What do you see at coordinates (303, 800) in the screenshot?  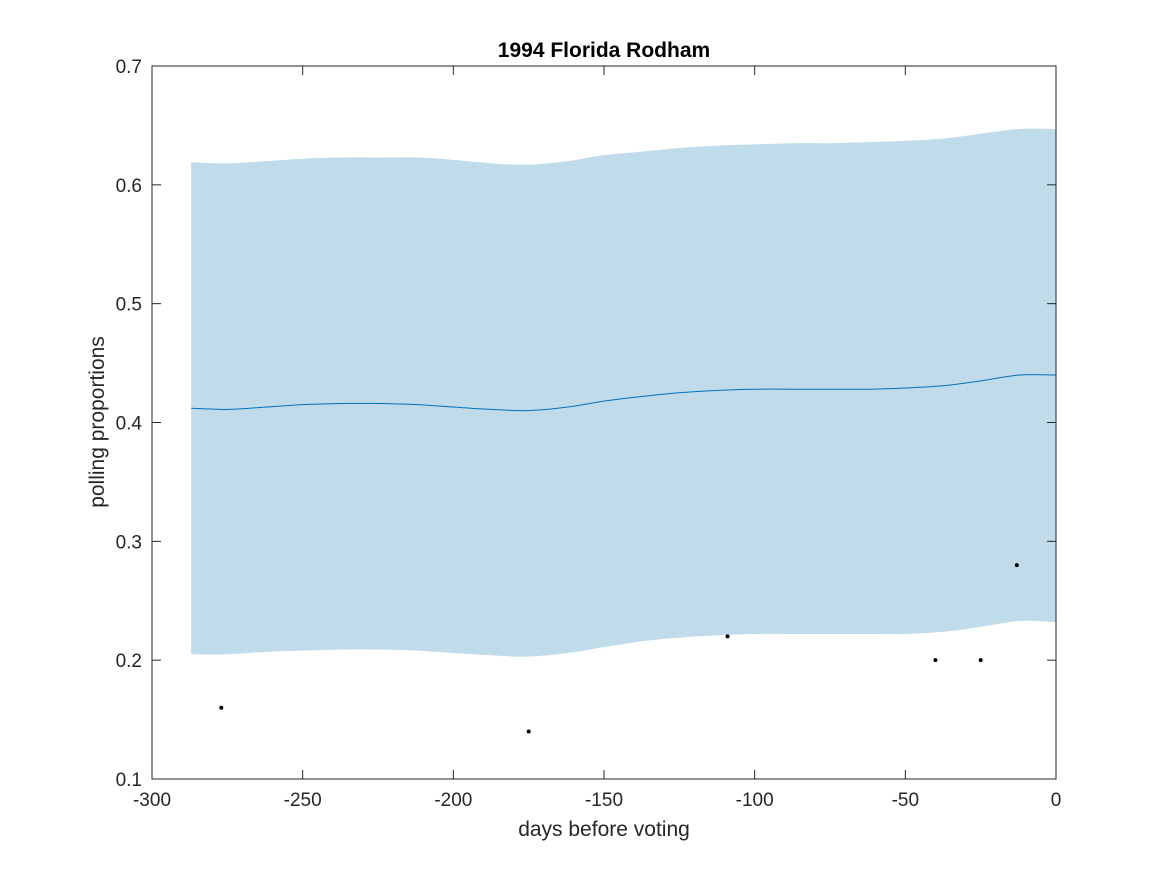 I see `x-tick-label: -250` at bounding box center [303, 800].